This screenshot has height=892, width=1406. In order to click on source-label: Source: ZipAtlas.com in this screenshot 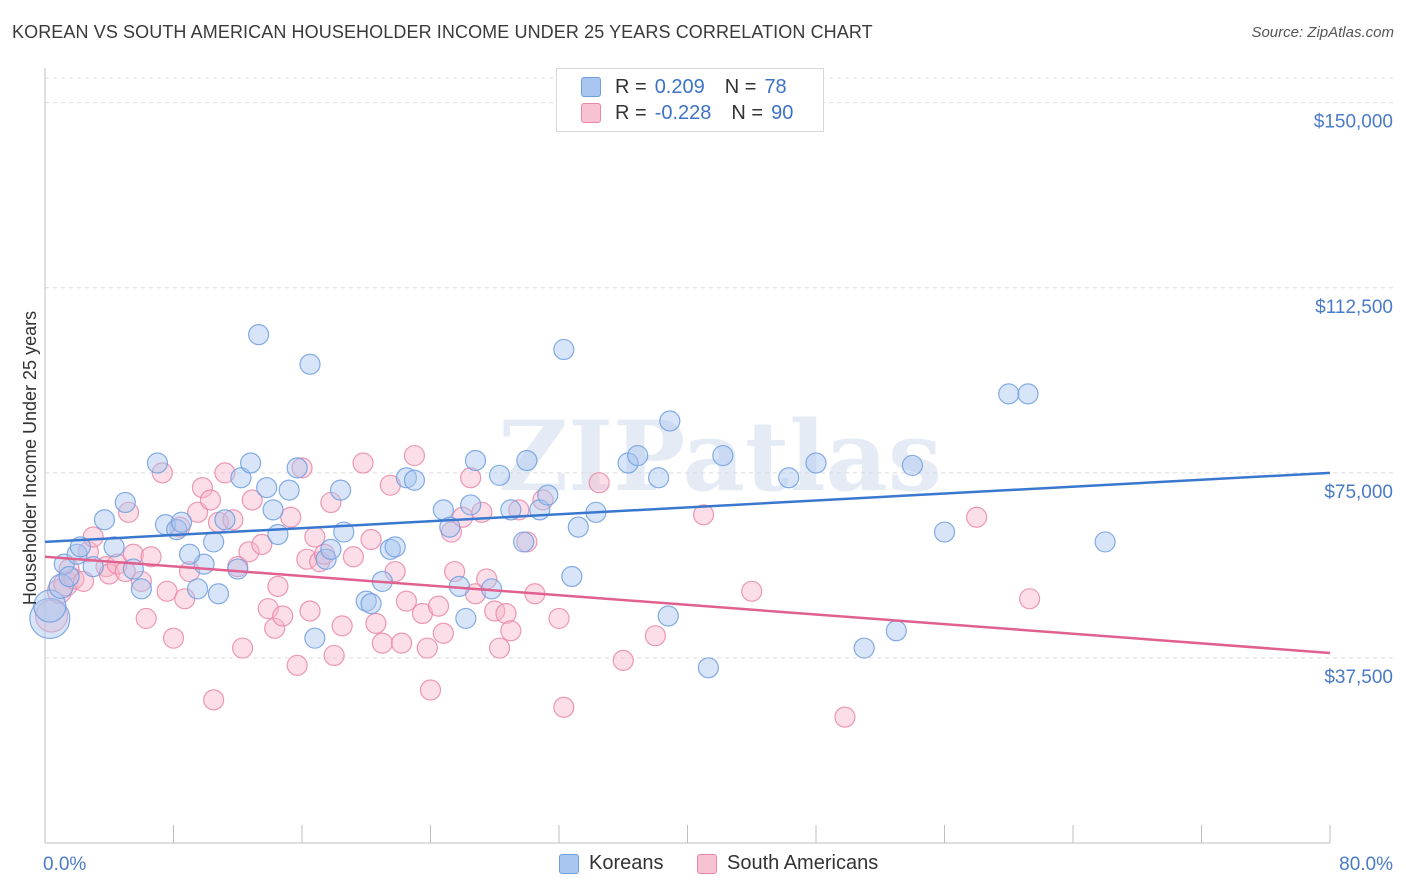, I will do `click(1322, 32)`.